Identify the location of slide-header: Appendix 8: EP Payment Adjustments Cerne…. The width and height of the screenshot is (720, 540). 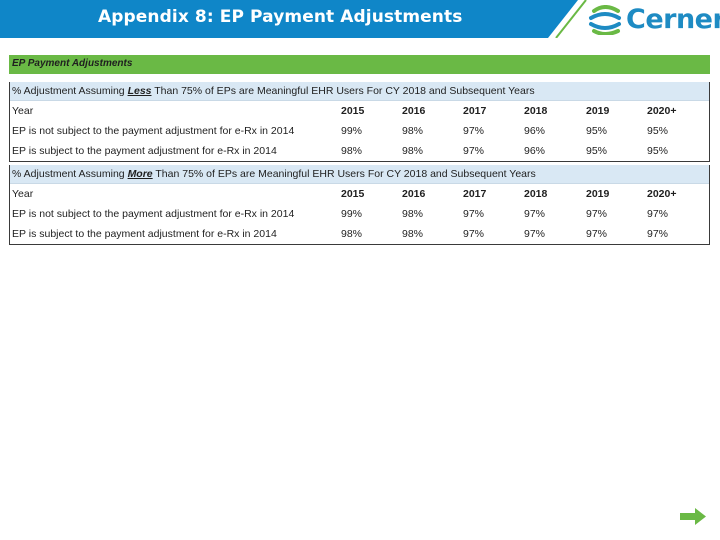
(360, 19).